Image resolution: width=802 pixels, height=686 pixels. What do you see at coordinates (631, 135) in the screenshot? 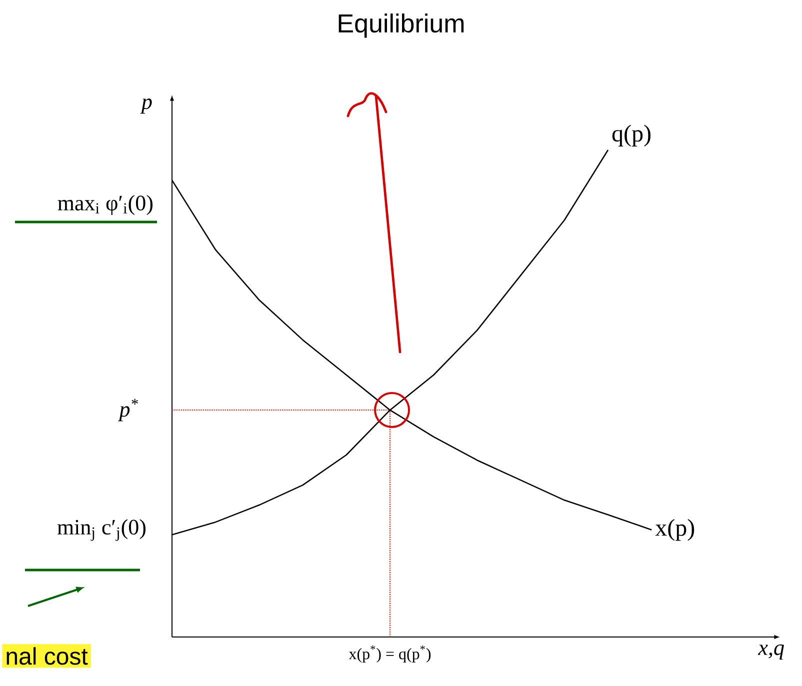
I see `series-label: q(p)` at bounding box center [631, 135].